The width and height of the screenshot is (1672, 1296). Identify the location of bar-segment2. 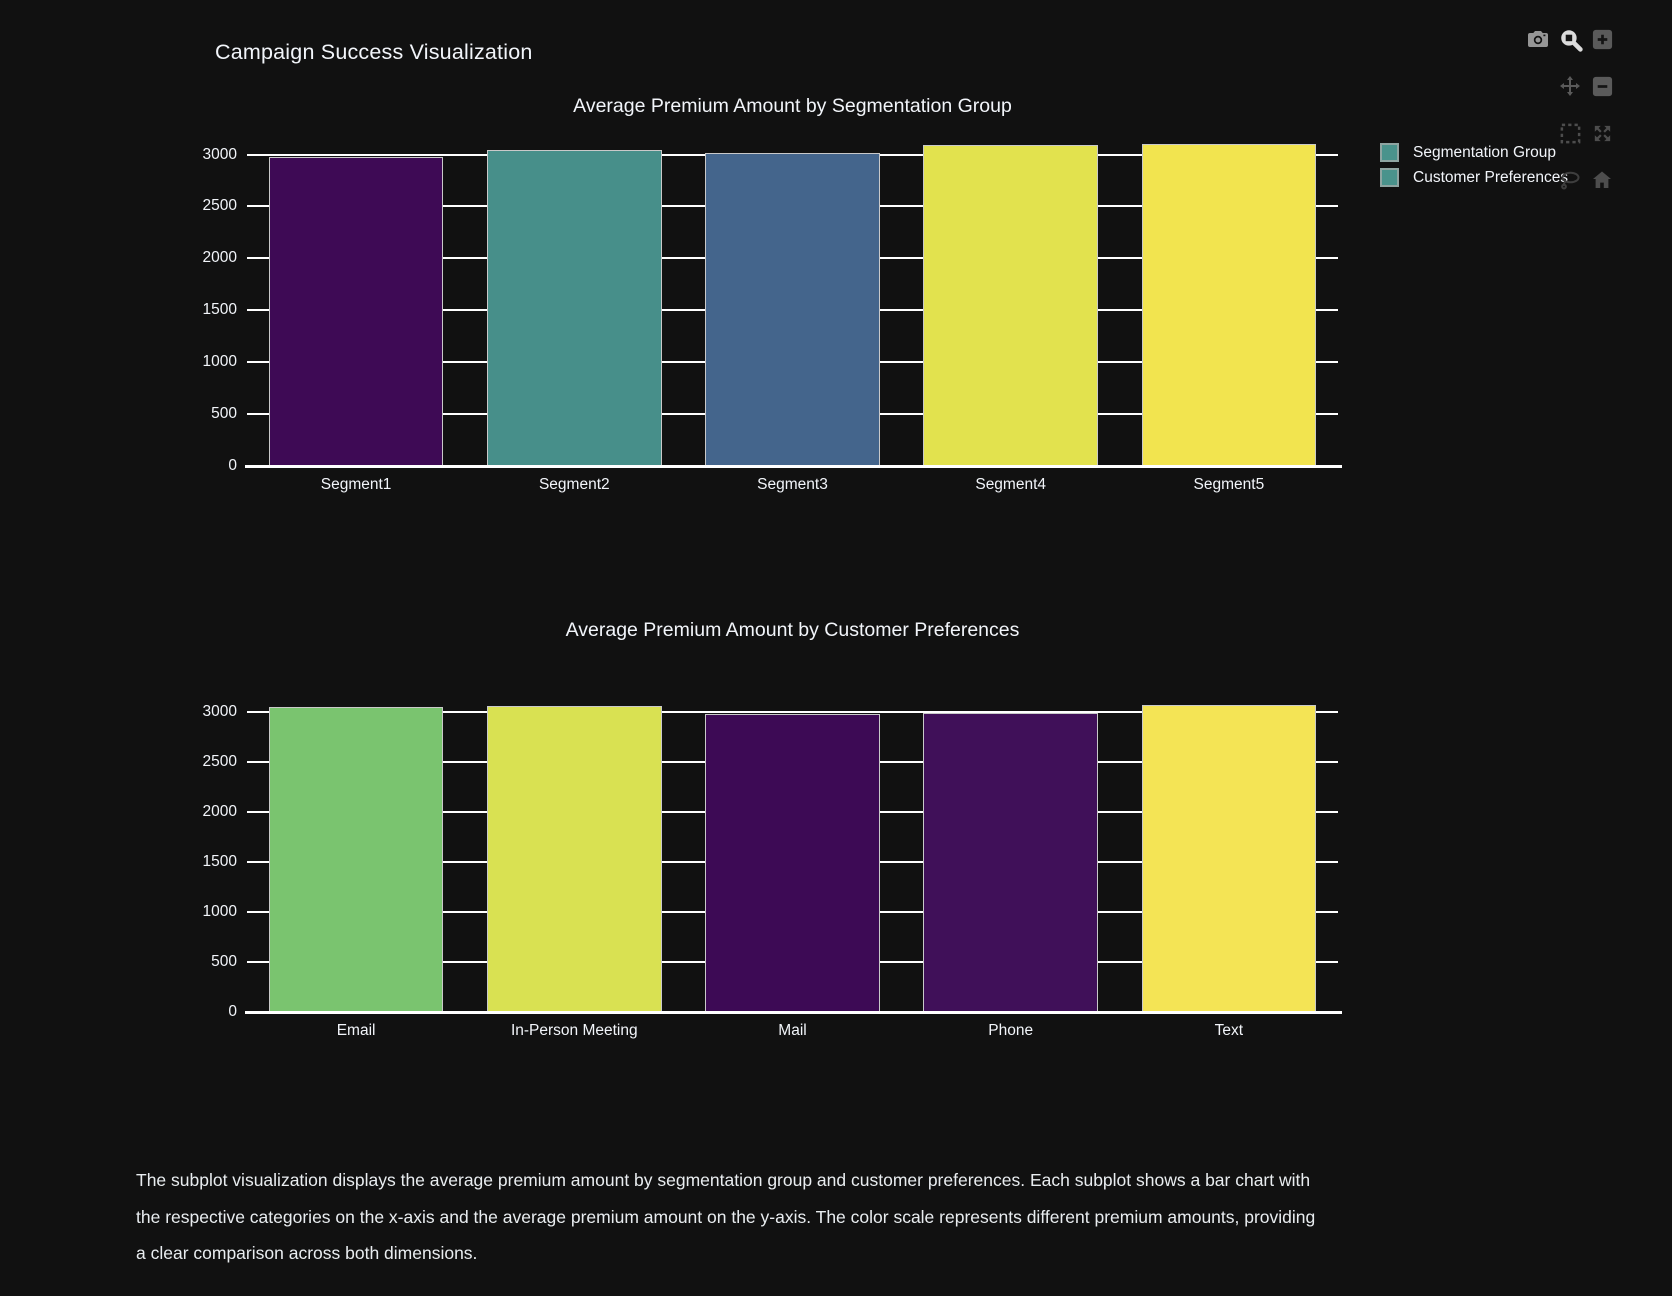
(574, 308).